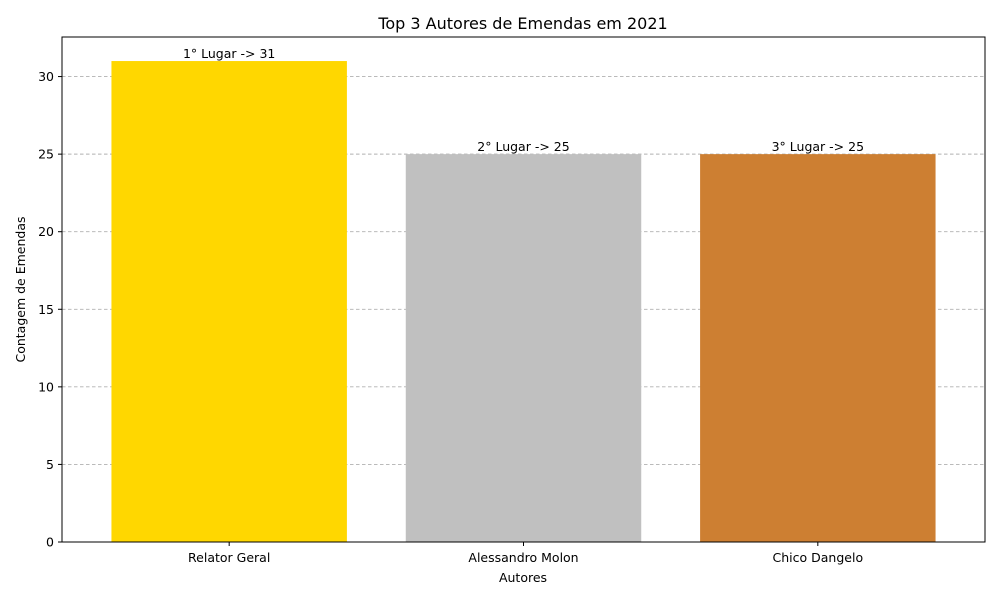 Image resolution: width=1000 pixels, height=600 pixels. Describe the element at coordinates (46, 154) in the screenshot. I see `y-tick-label: 25` at that location.